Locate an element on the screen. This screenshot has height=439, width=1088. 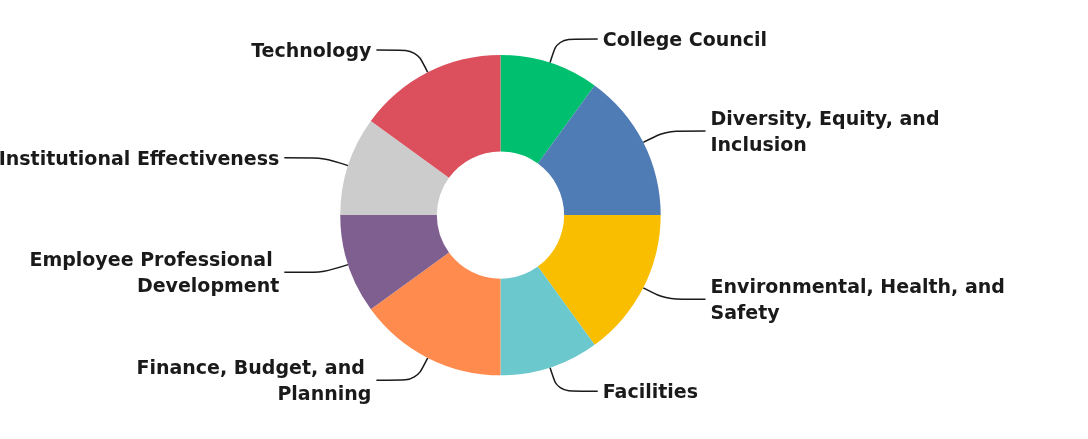
slice-label: Technology is located at coordinates (311, 50).